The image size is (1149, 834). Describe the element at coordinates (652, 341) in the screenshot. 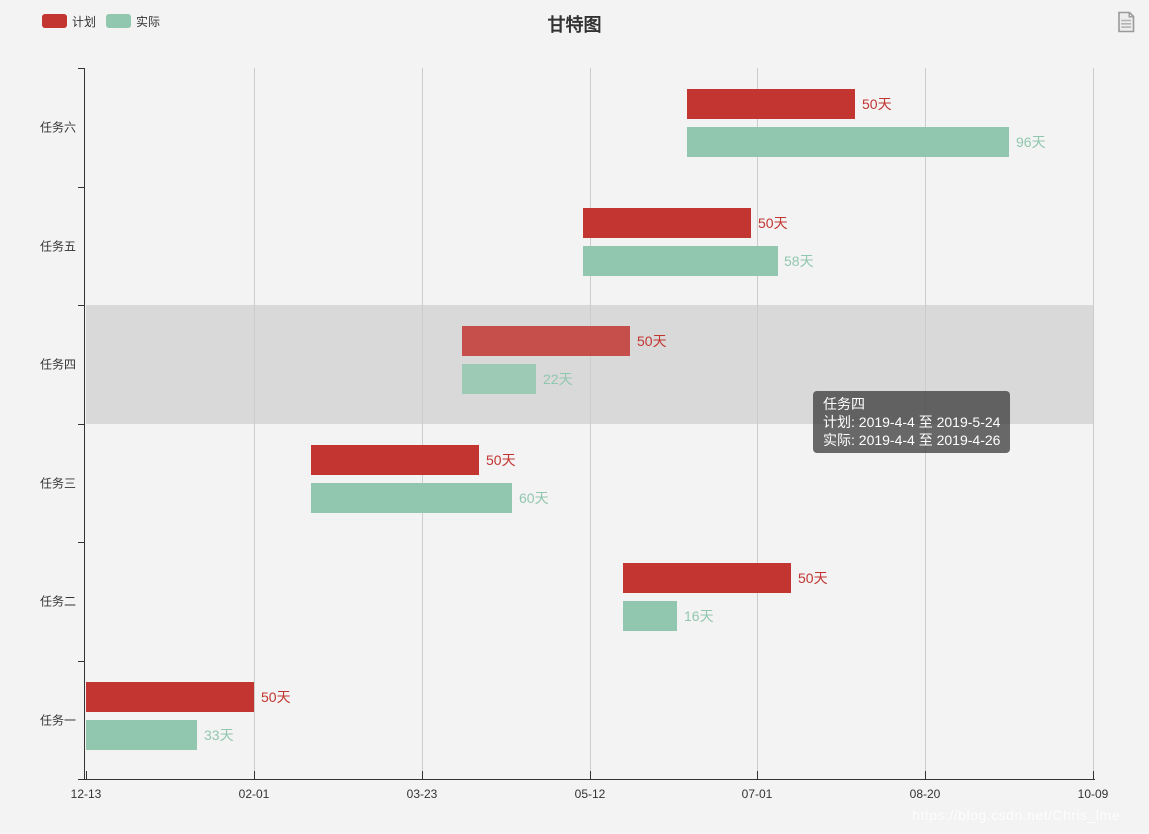

I see `plan-bar-label-task-4: 50天` at that location.